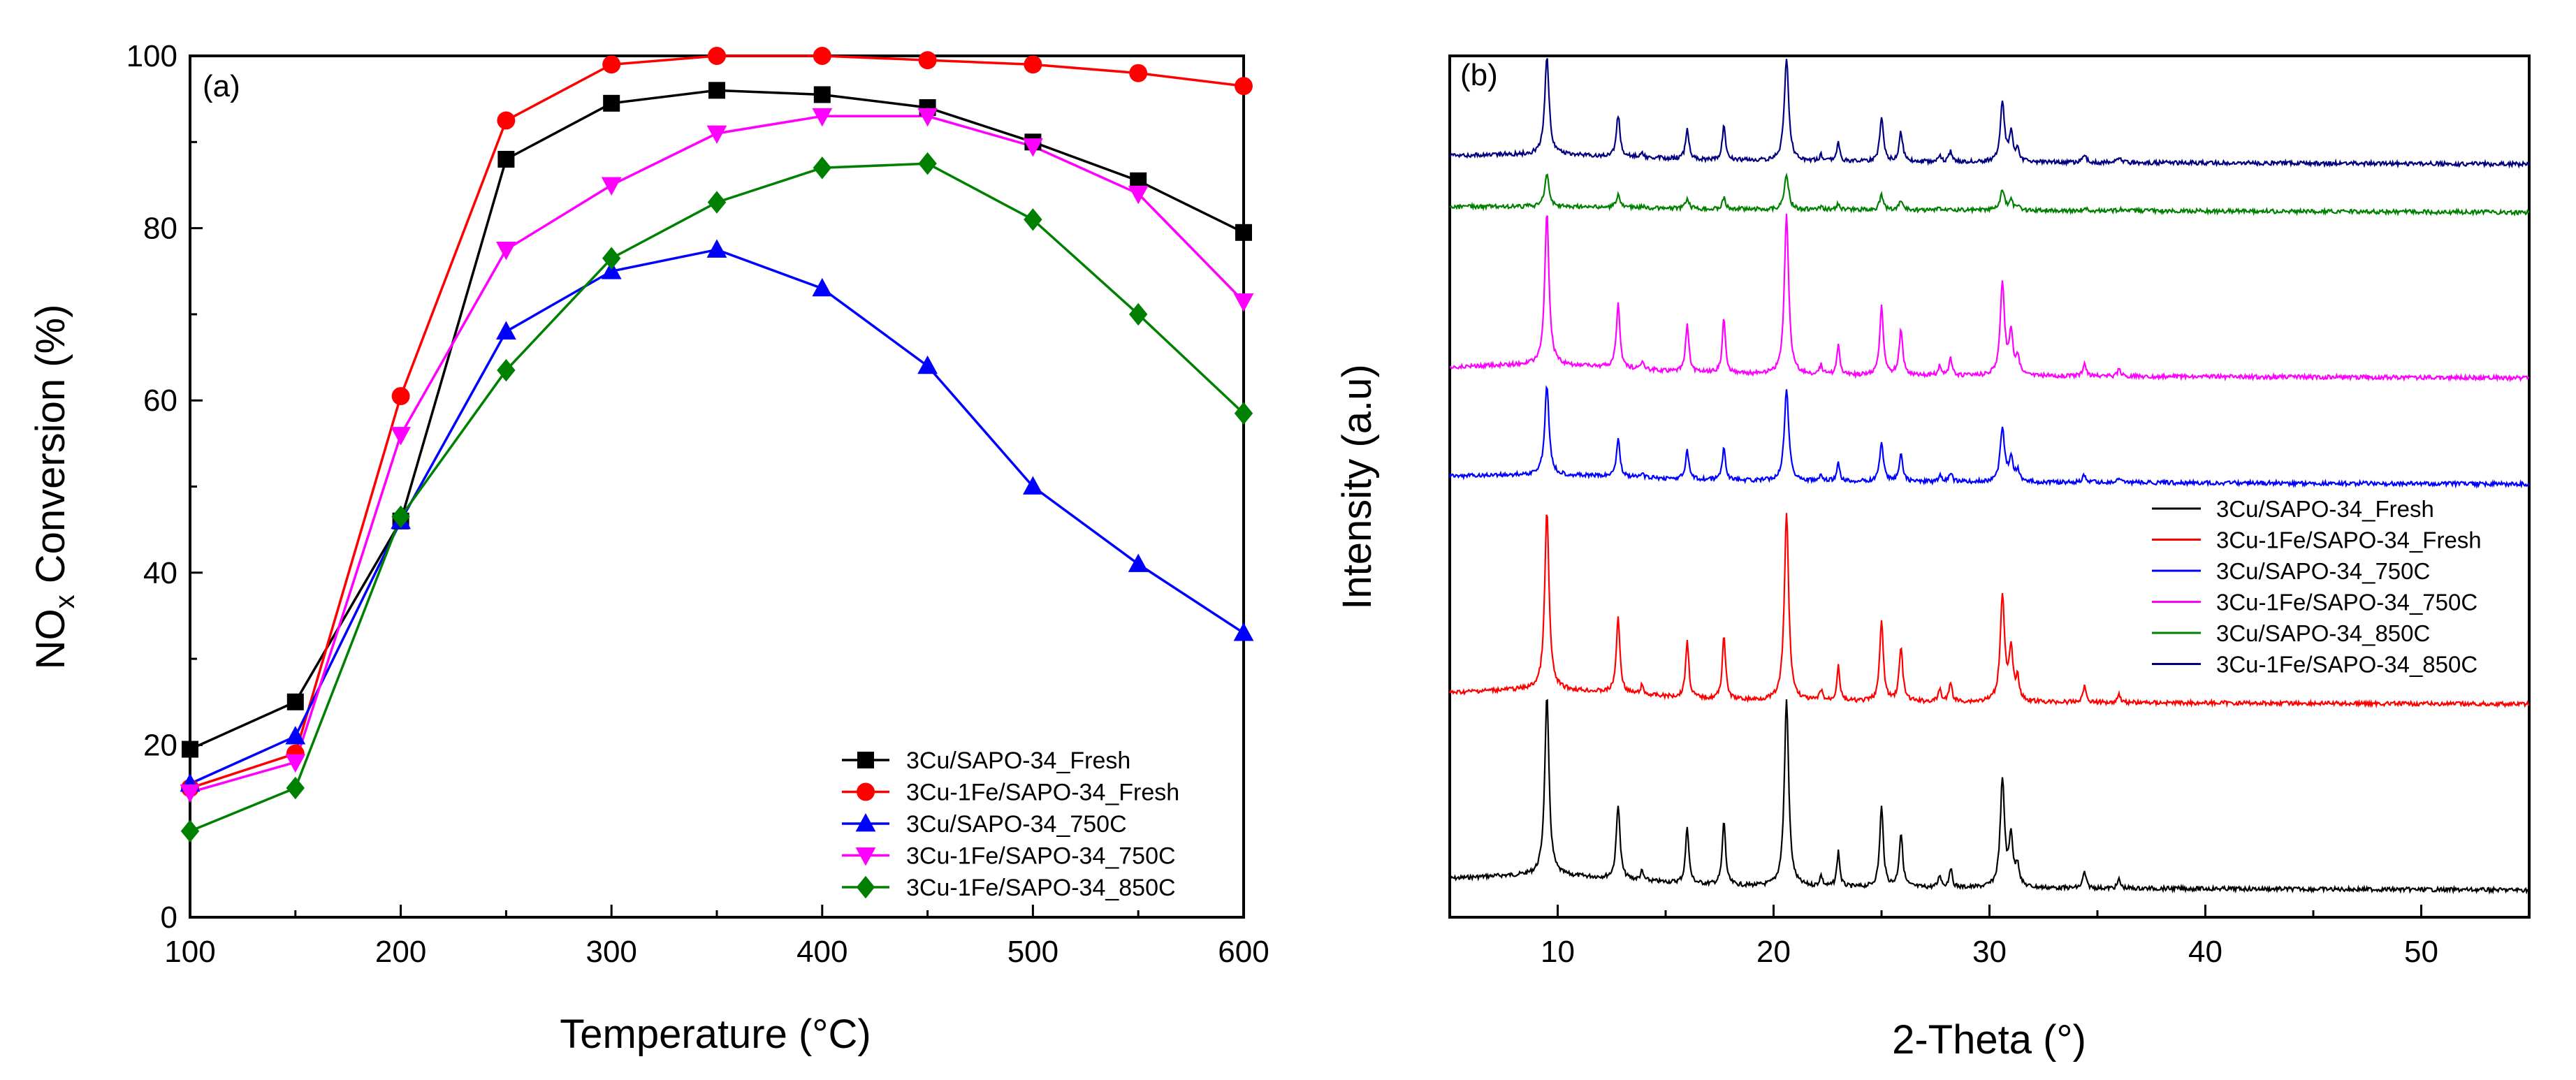 Image resolution: width=2576 pixels, height=1080 pixels. Describe the element at coordinates (1243, 952) in the screenshot. I see `x-tick-label: 600` at that location.